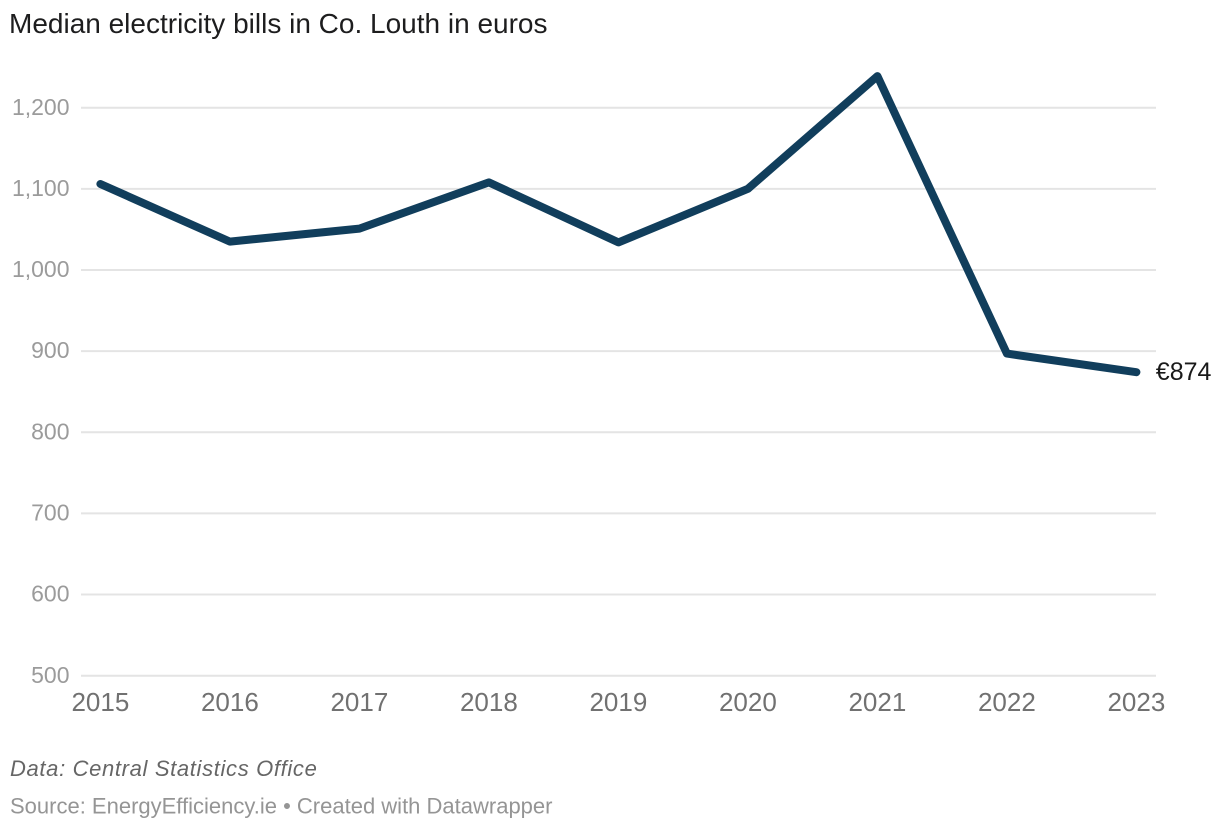 The height and width of the screenshot is (835, 1220). What do you see at coordinates (1136, 702) in the screenshot?
I see `svg-text: 2023` at bounding box center [1136, 702].